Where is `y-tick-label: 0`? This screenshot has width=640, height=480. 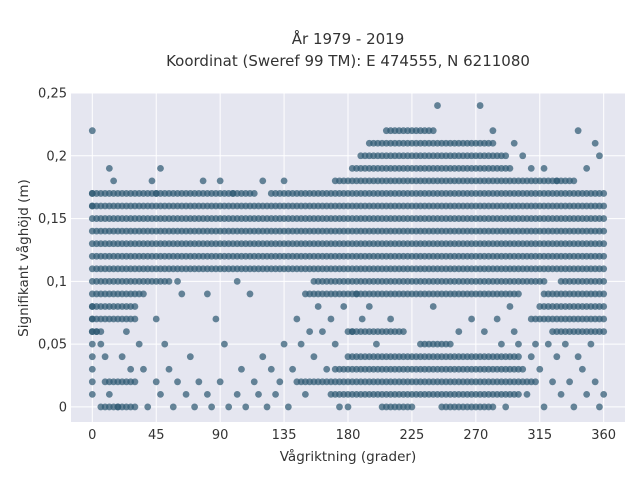 y-tick-label: 0 is located at coordinates (63, 407).